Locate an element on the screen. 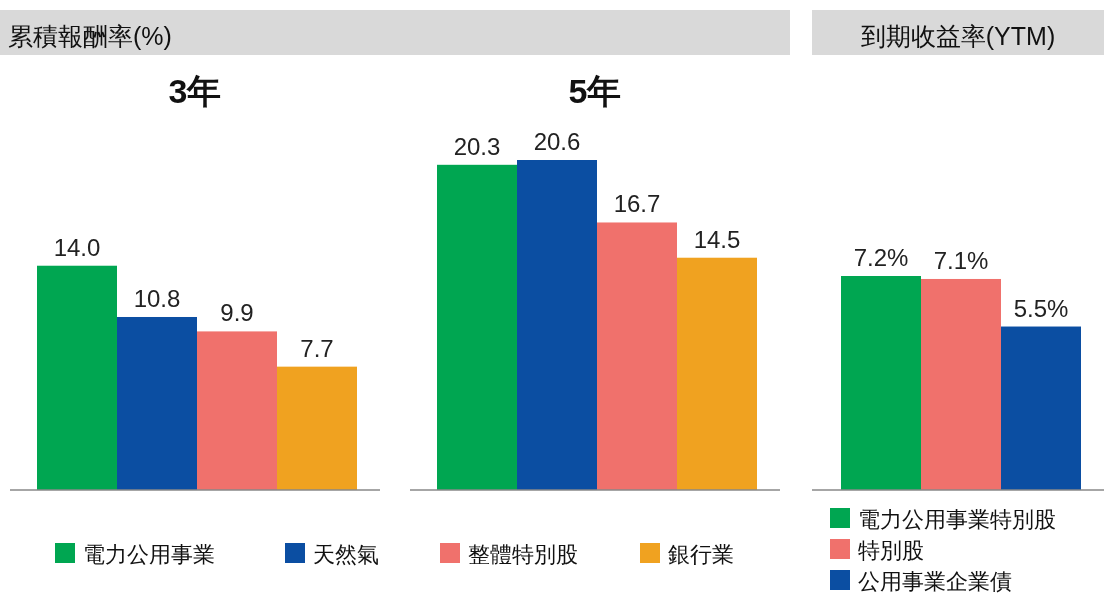 This screenshot has height=603, width=1114. data-label: 5.5% is located at coordinates (1041, 308).